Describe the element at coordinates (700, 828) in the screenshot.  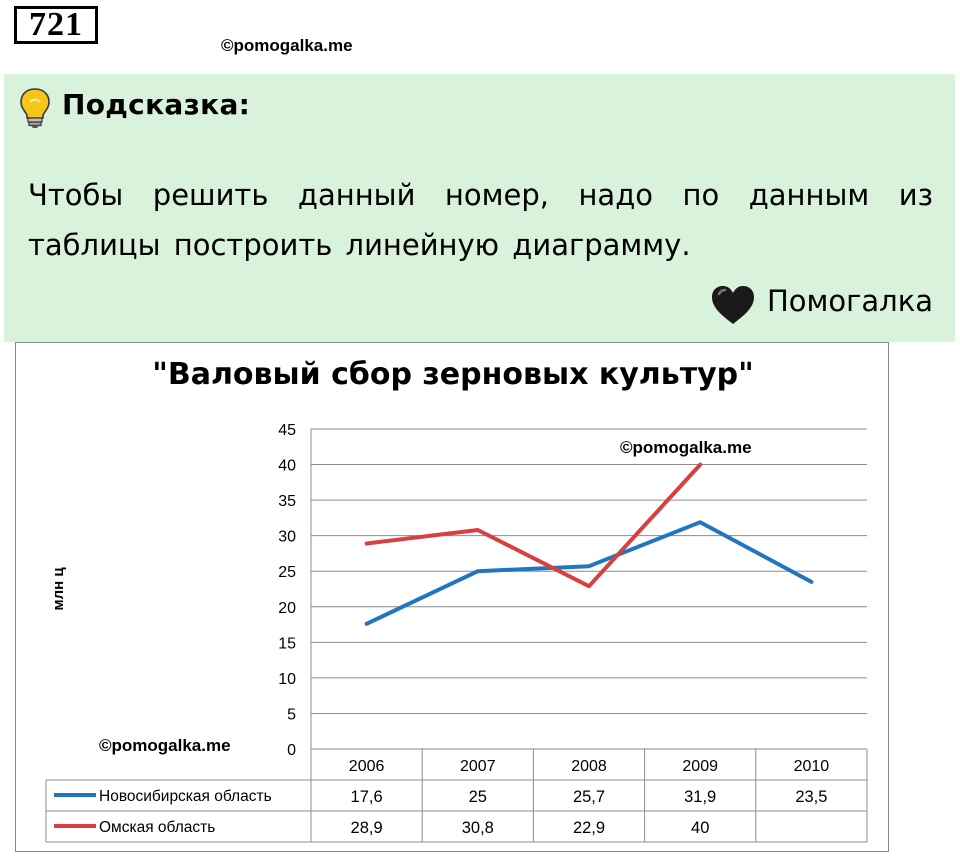
I see `data-label: 40` at that location.